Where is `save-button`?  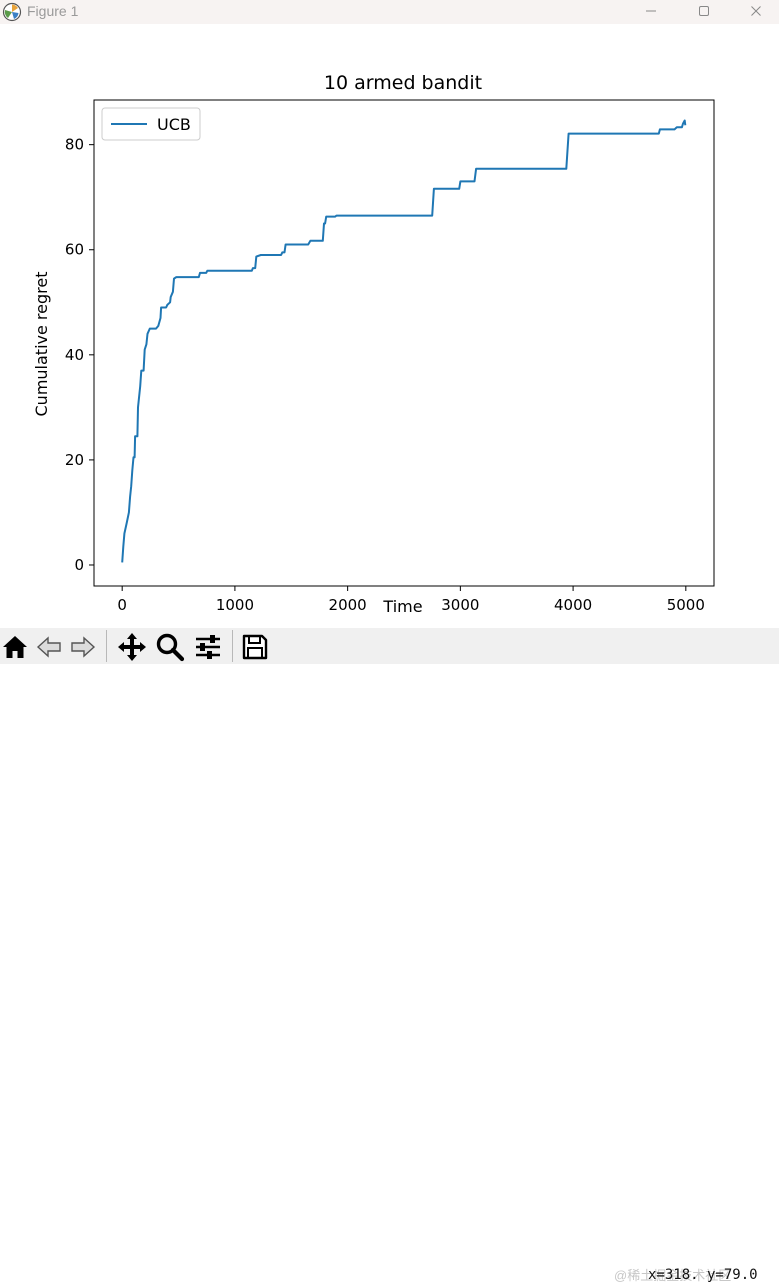 save-button is located at coordinates (255, 647).